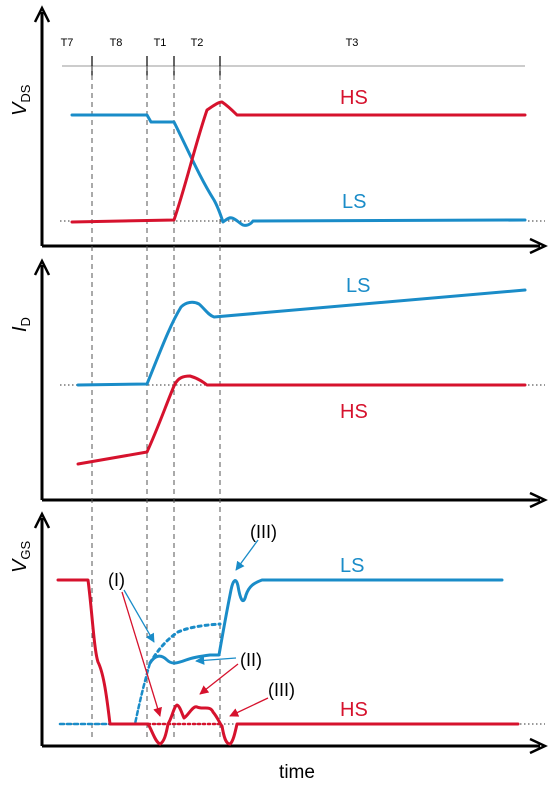 This screenshot has width=552, height=789. What do you see at coordinates (297, 772) in the screenshot?
I see `x-axis-label: time` at bounding box center [297, 772].